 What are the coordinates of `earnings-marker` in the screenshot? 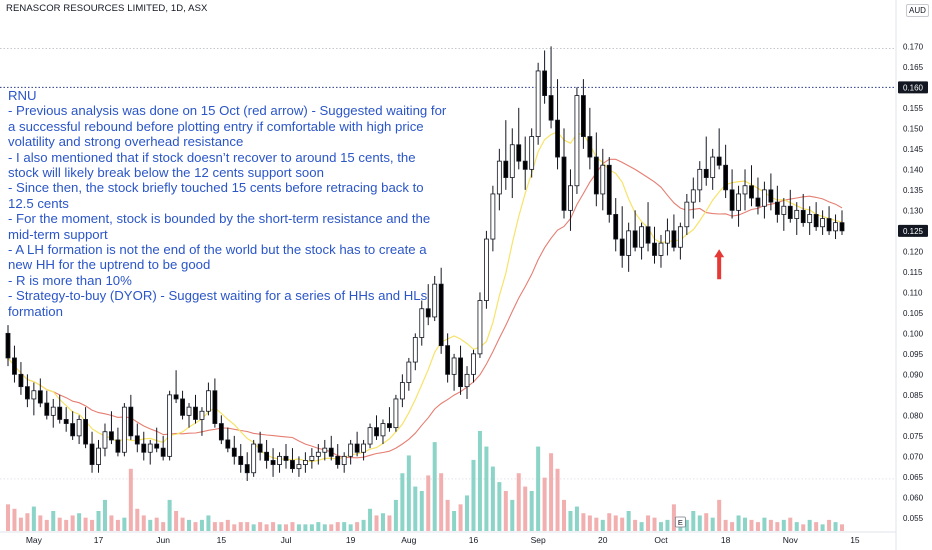 It's located at (680, 522).